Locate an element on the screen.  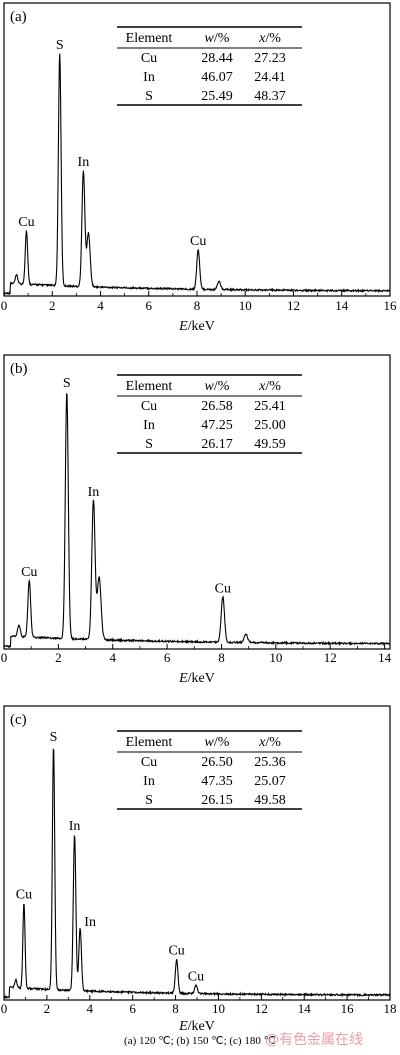
table-cell: 25.00 is located at coordinates (270, 425).